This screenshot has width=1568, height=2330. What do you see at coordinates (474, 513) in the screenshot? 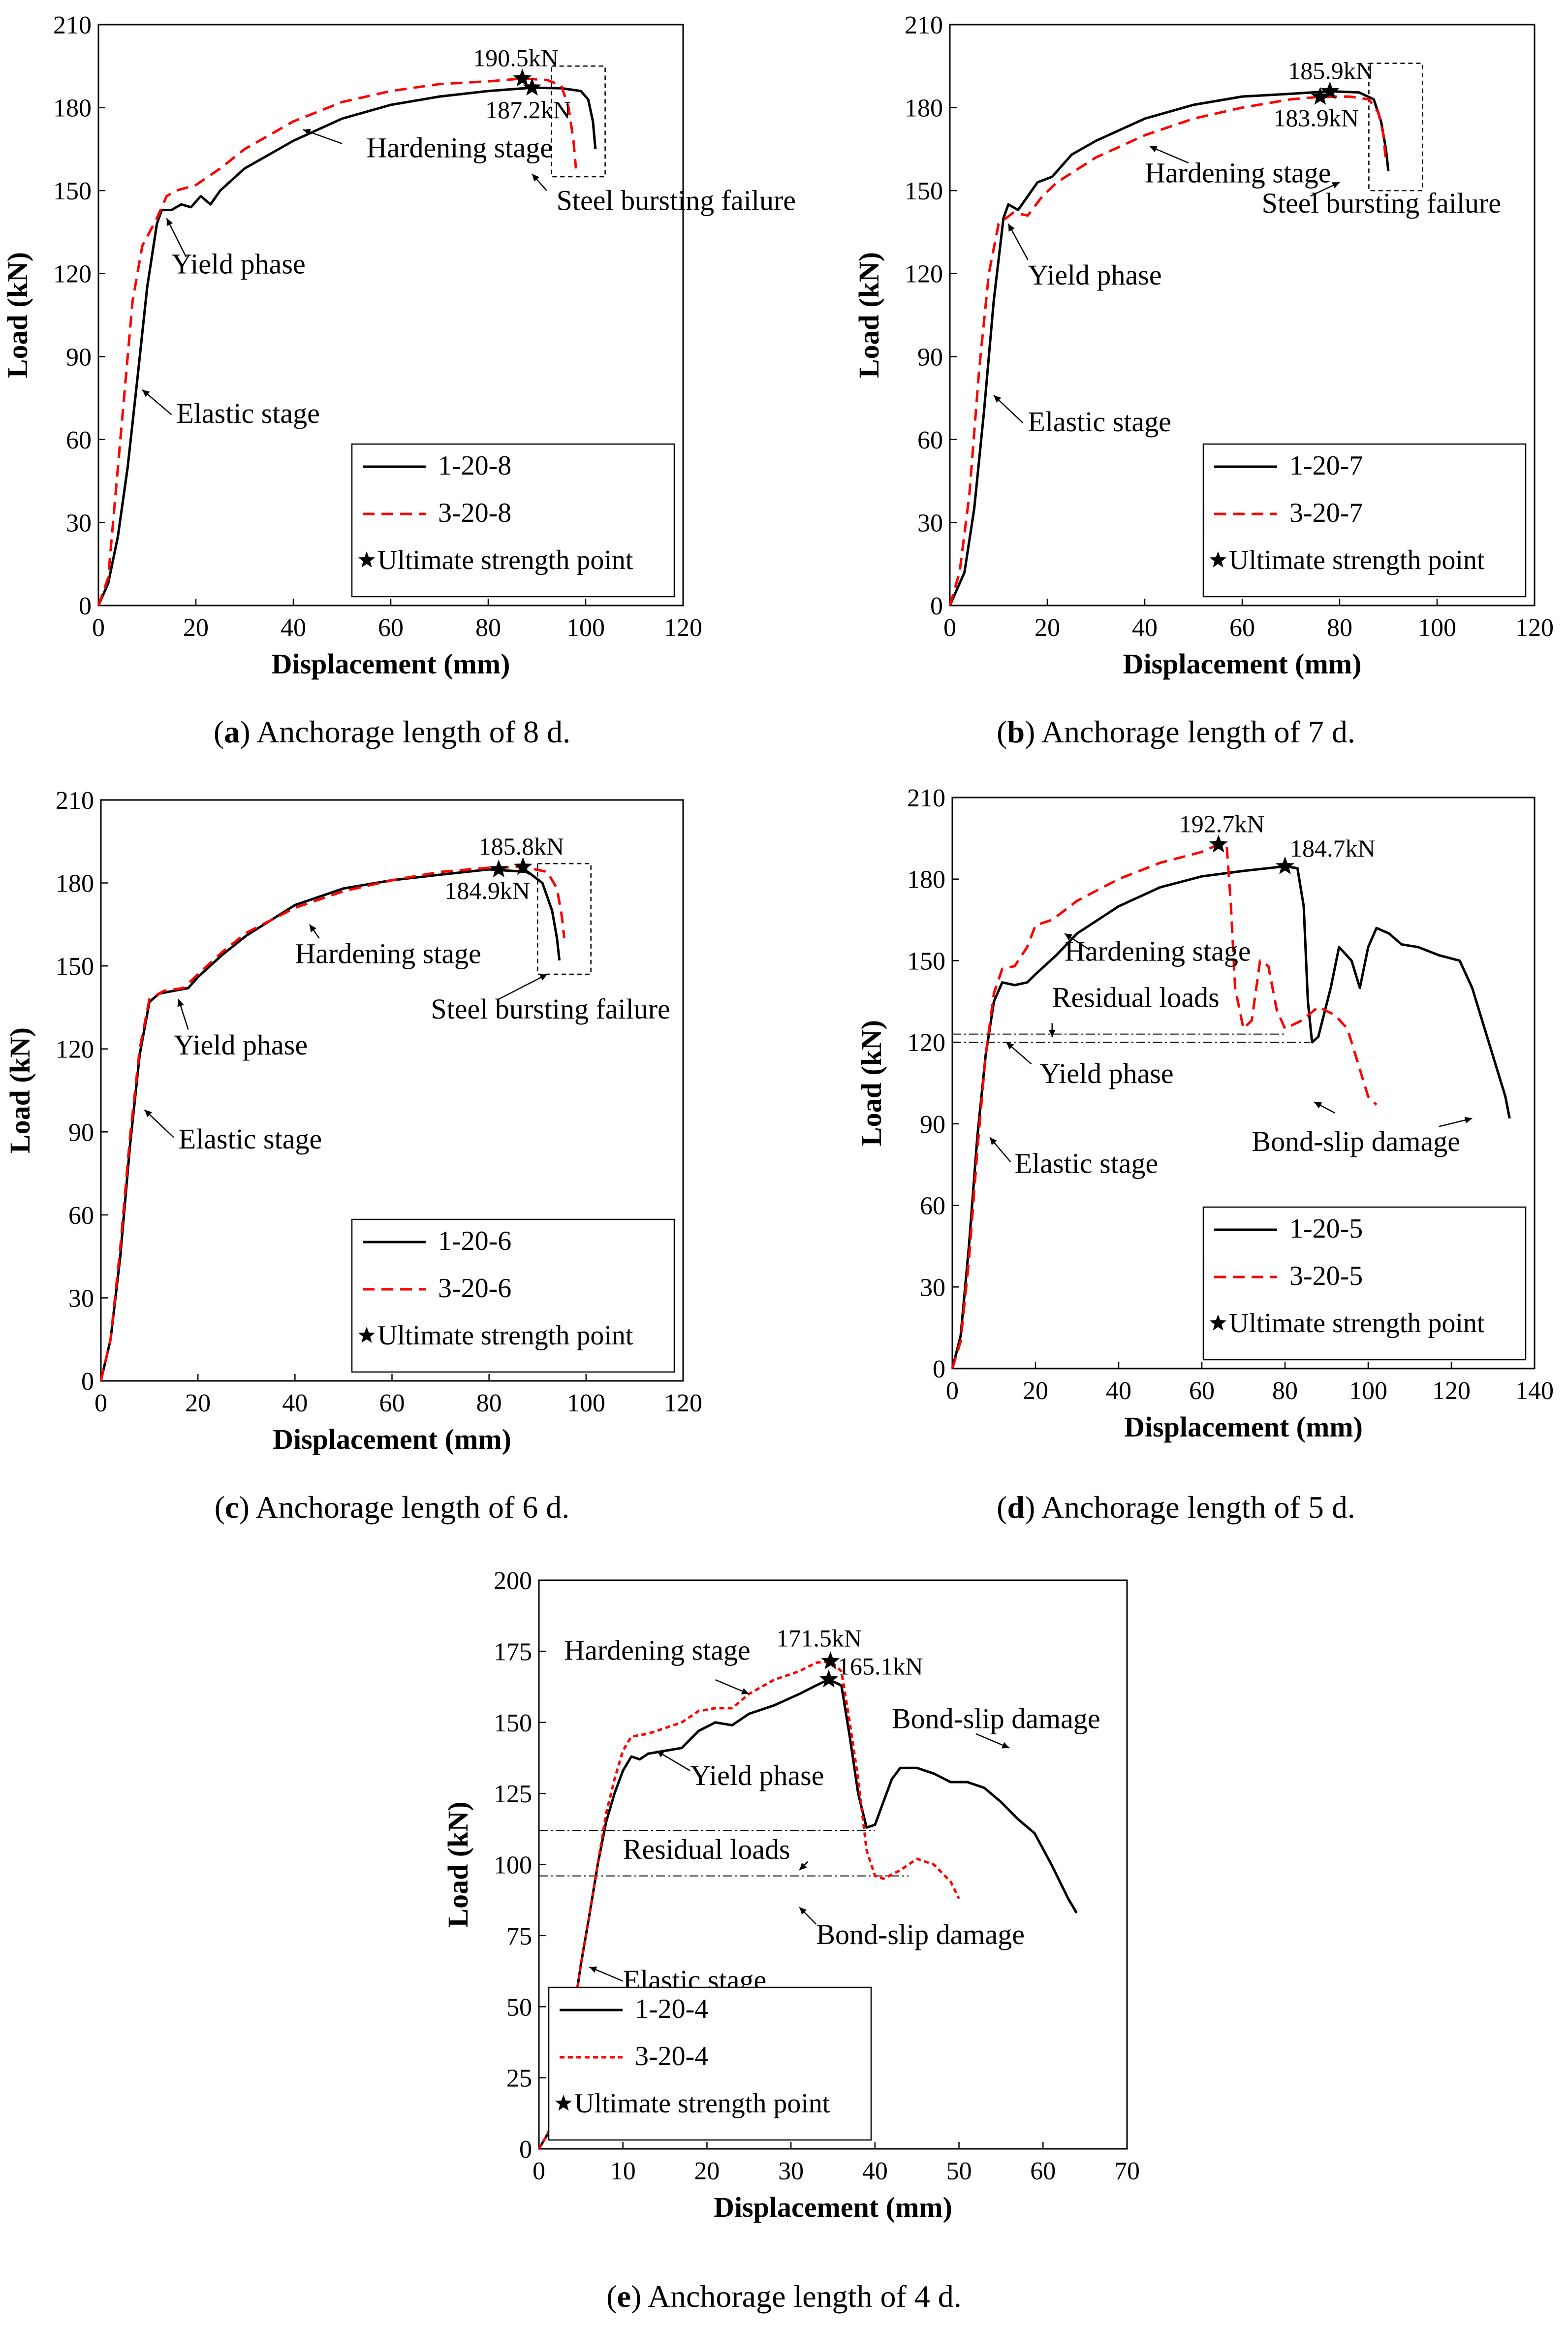
I see `legend-label-3-20-8: 3-20-8` at bounding box center [474, 513].